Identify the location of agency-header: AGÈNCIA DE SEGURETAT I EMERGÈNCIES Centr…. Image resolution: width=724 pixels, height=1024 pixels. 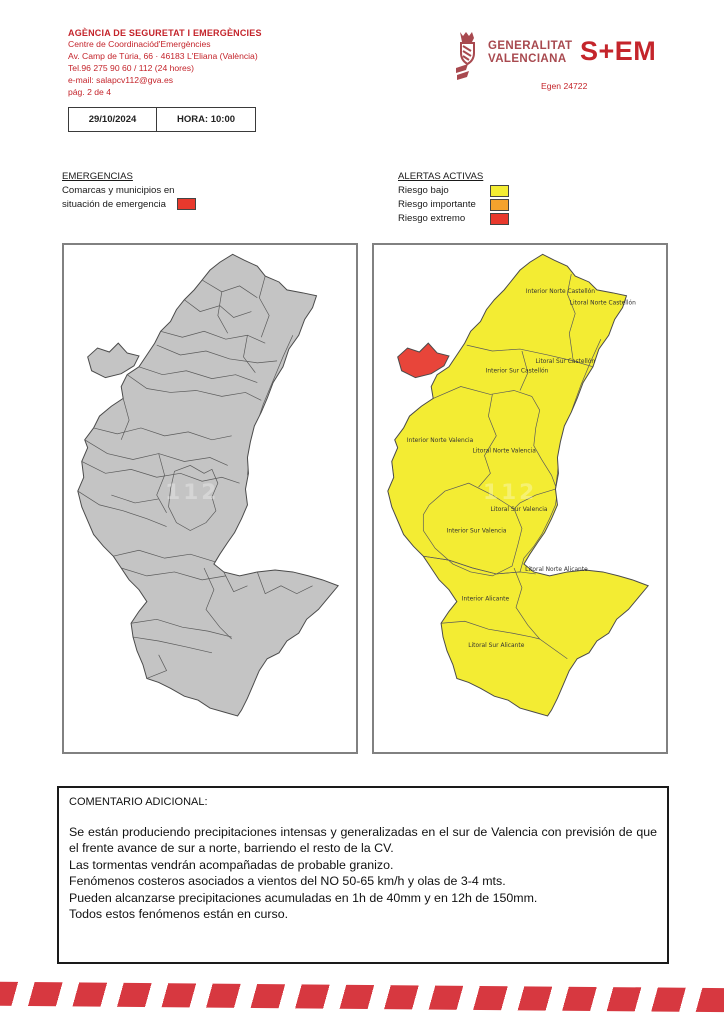
(165, 63).